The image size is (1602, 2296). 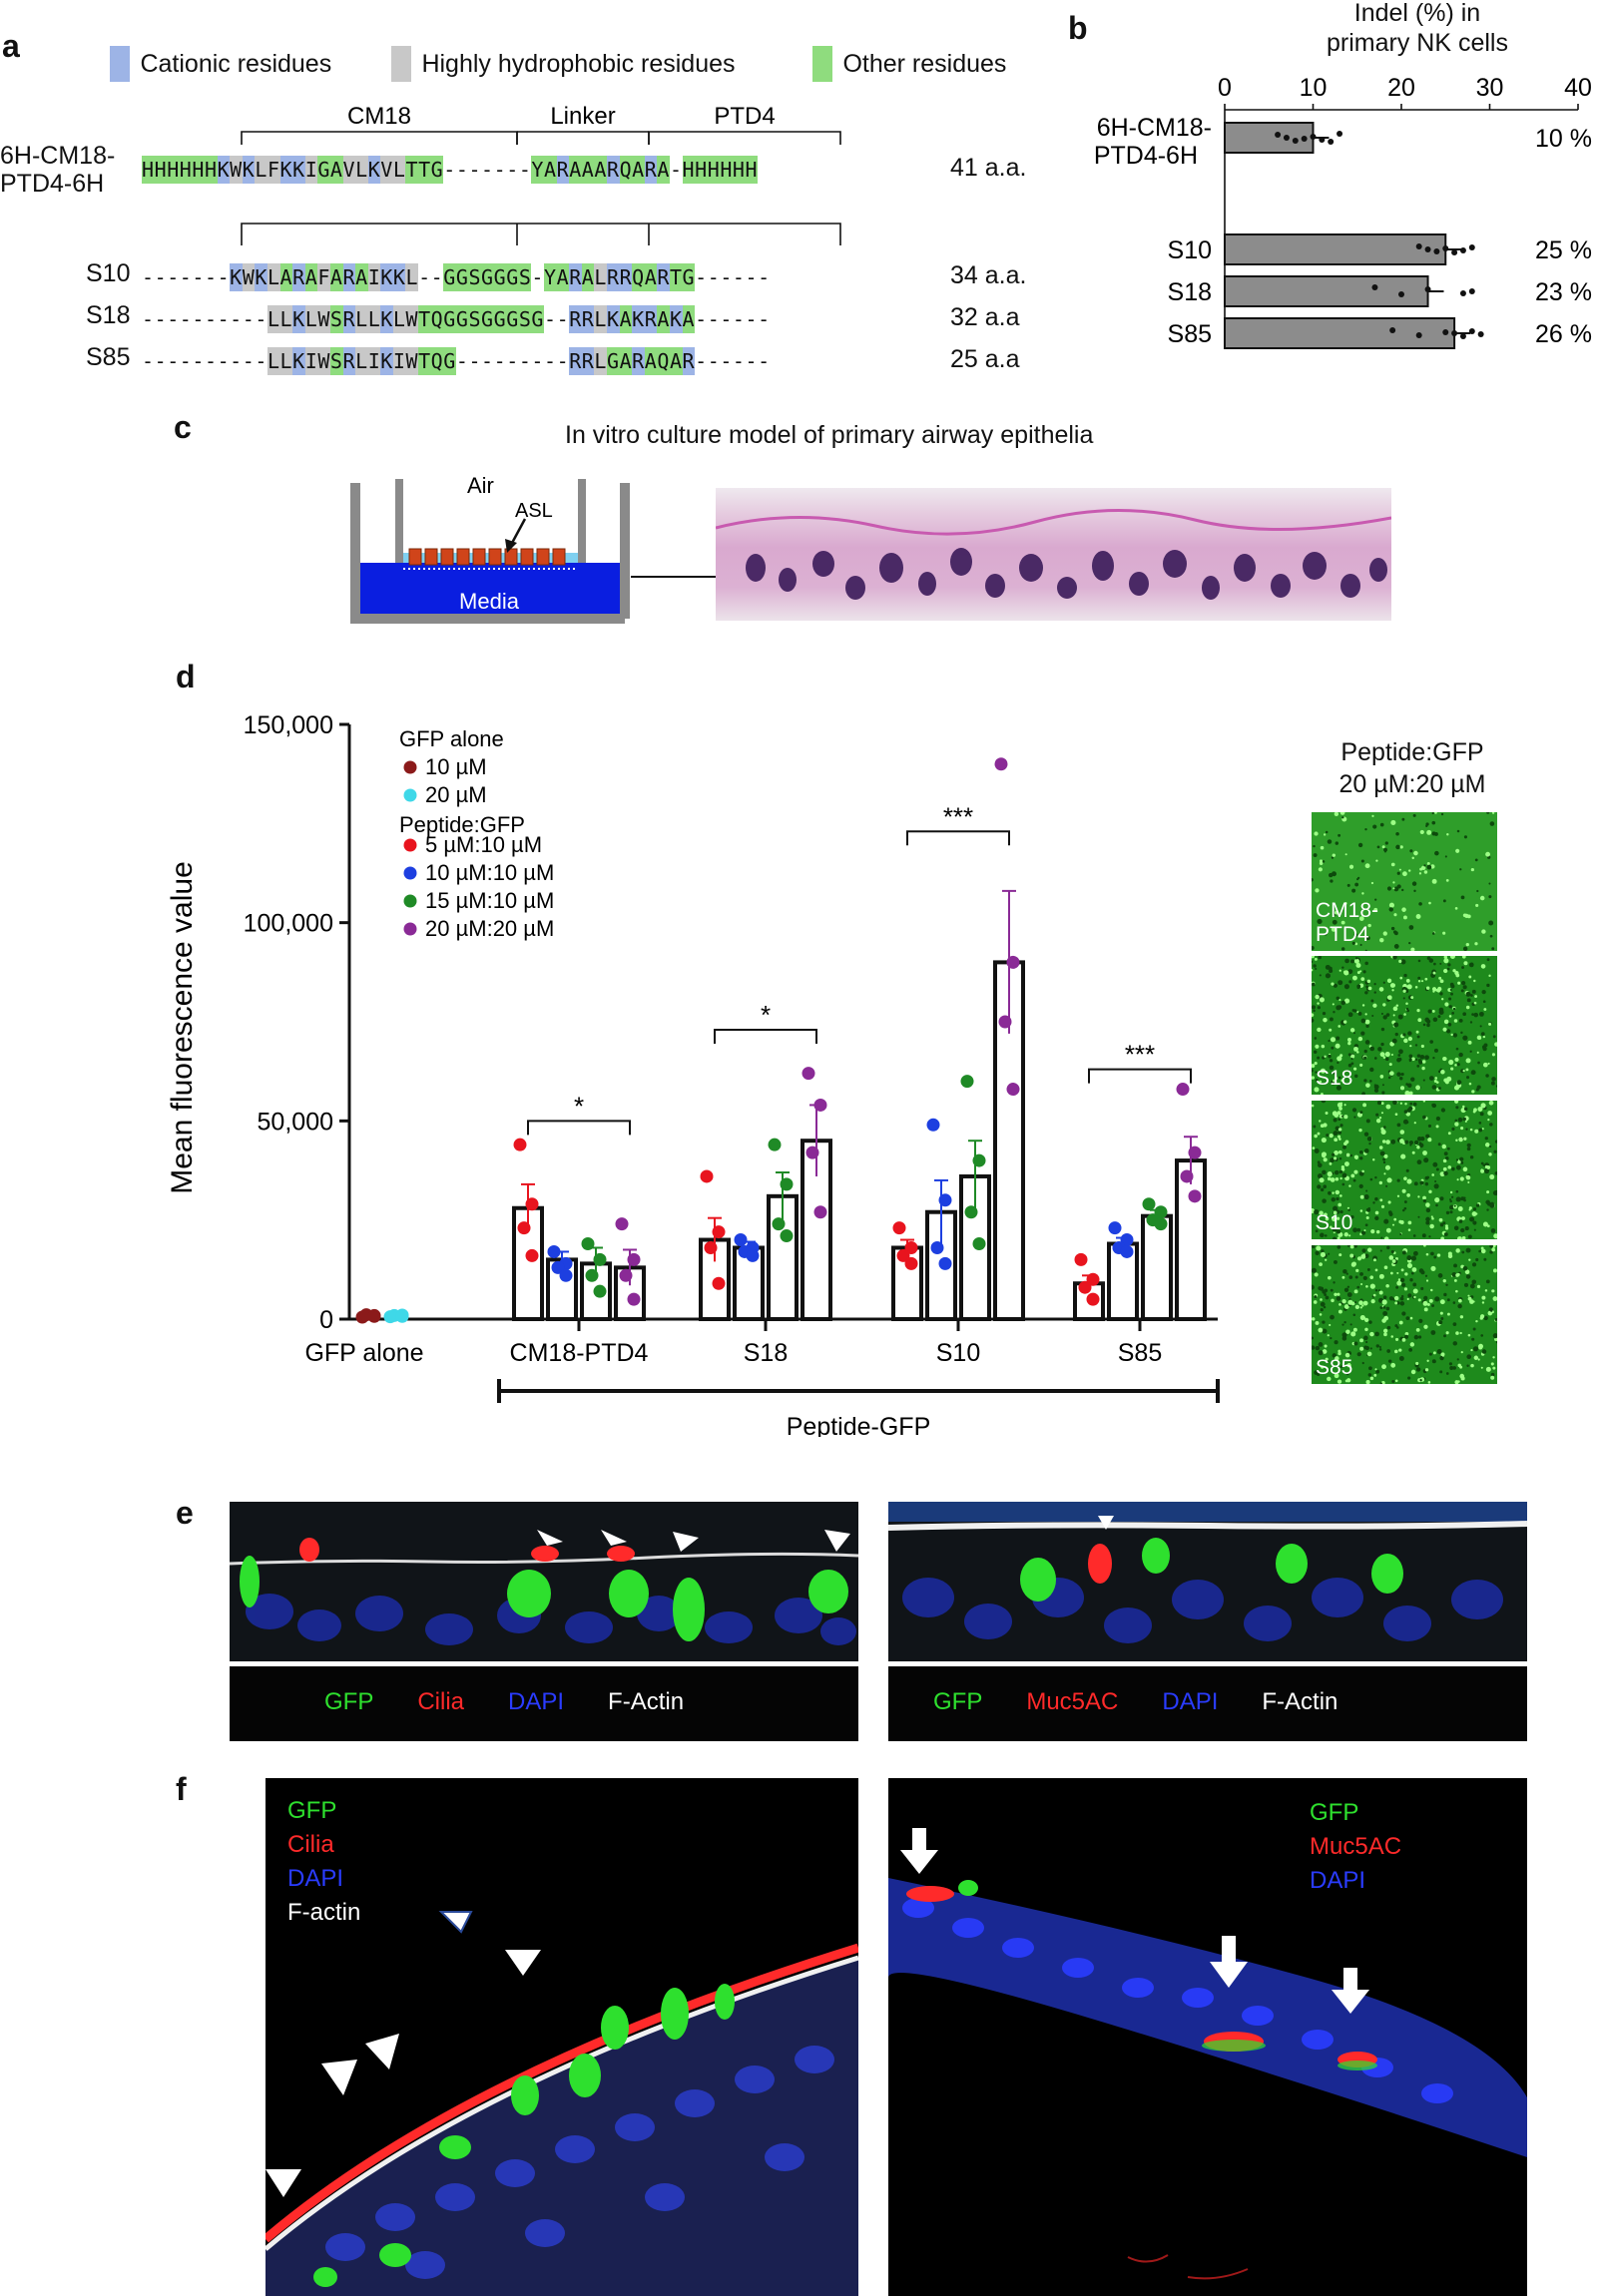 What do you see at coordinates (744, 116) in the screenshot?
I see `domain-ptd4: PTD4` at bounding box center [744, 116].